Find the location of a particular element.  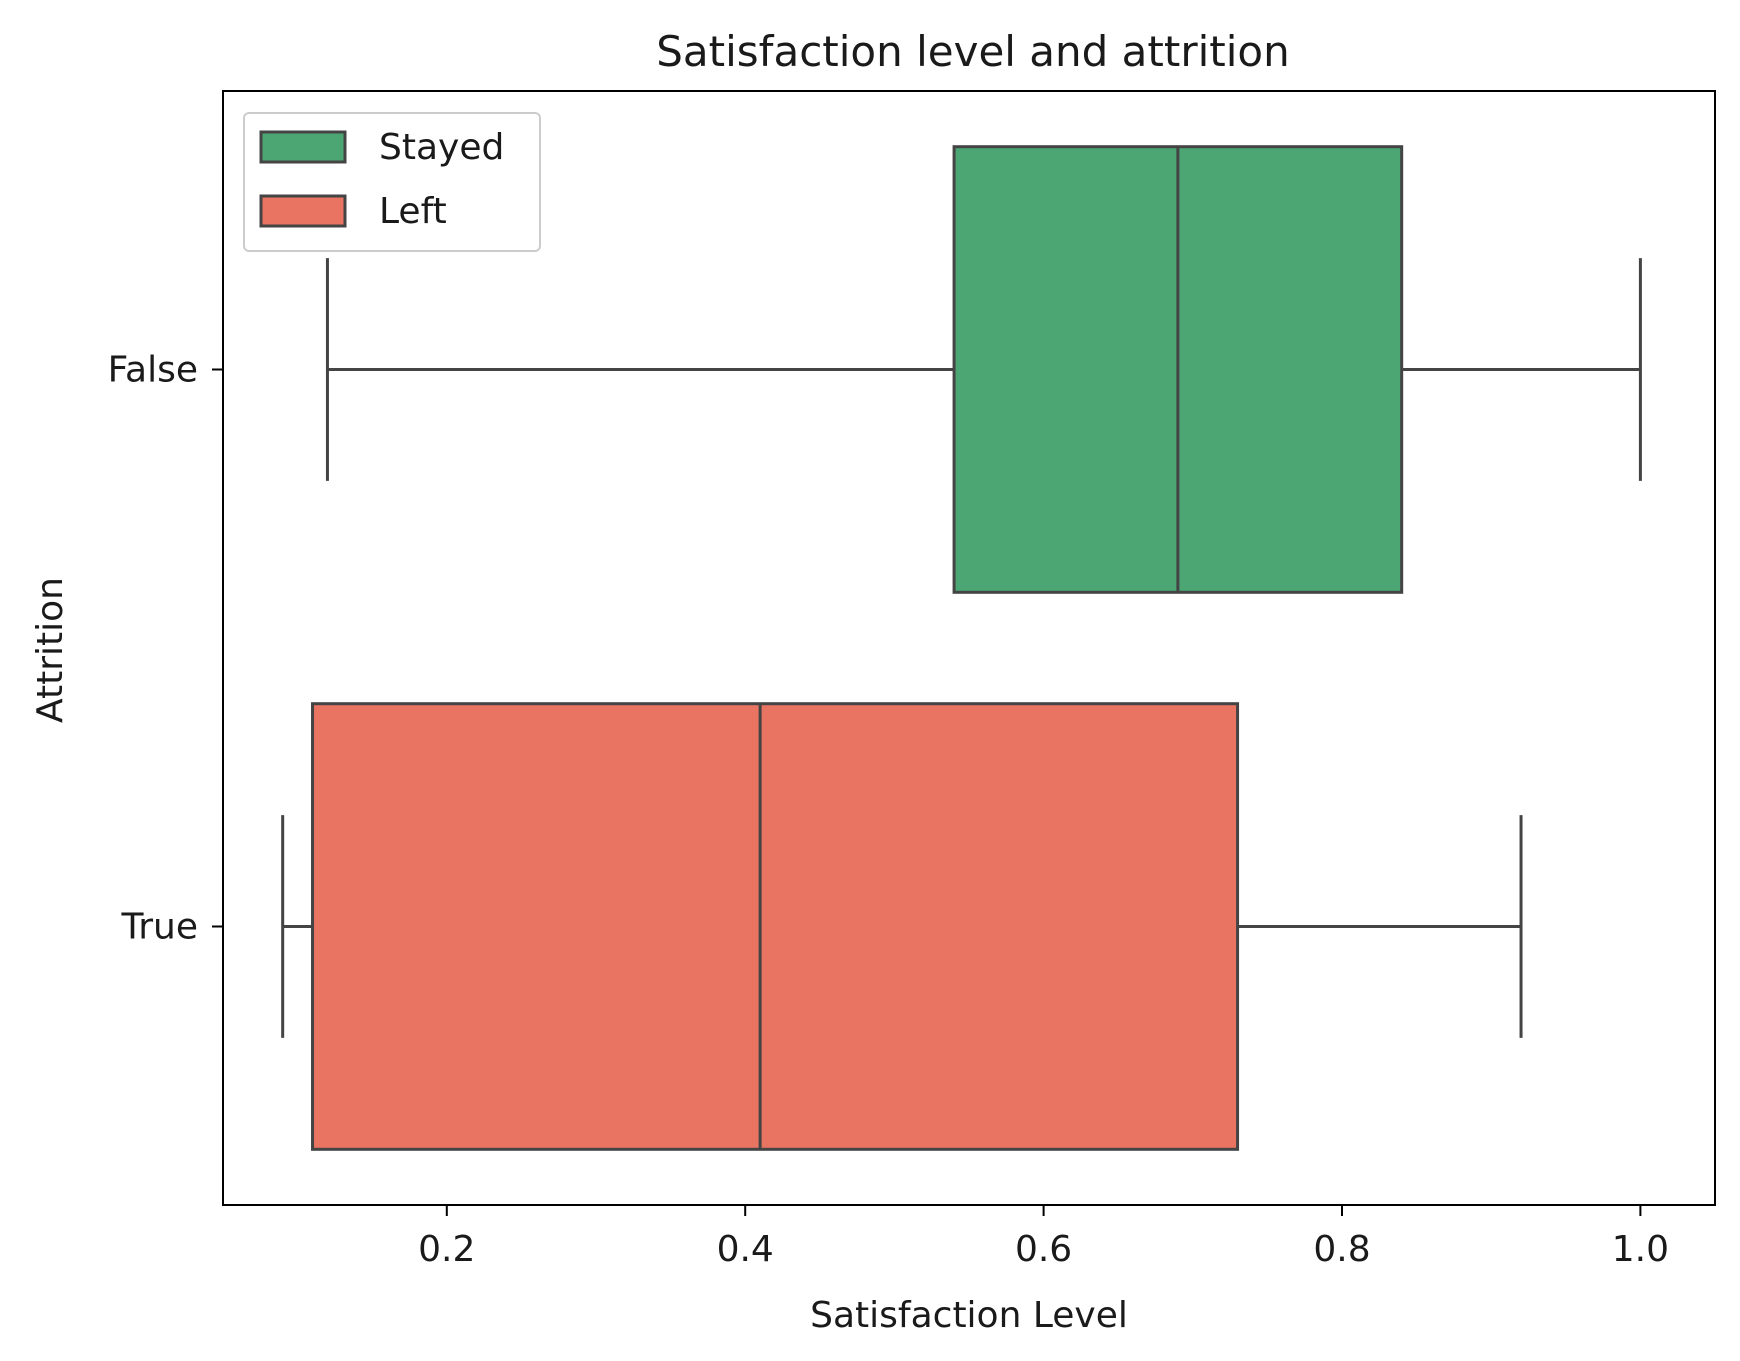

chart-title: Satisfaction level and attrition is located at coordinates (973, 51).